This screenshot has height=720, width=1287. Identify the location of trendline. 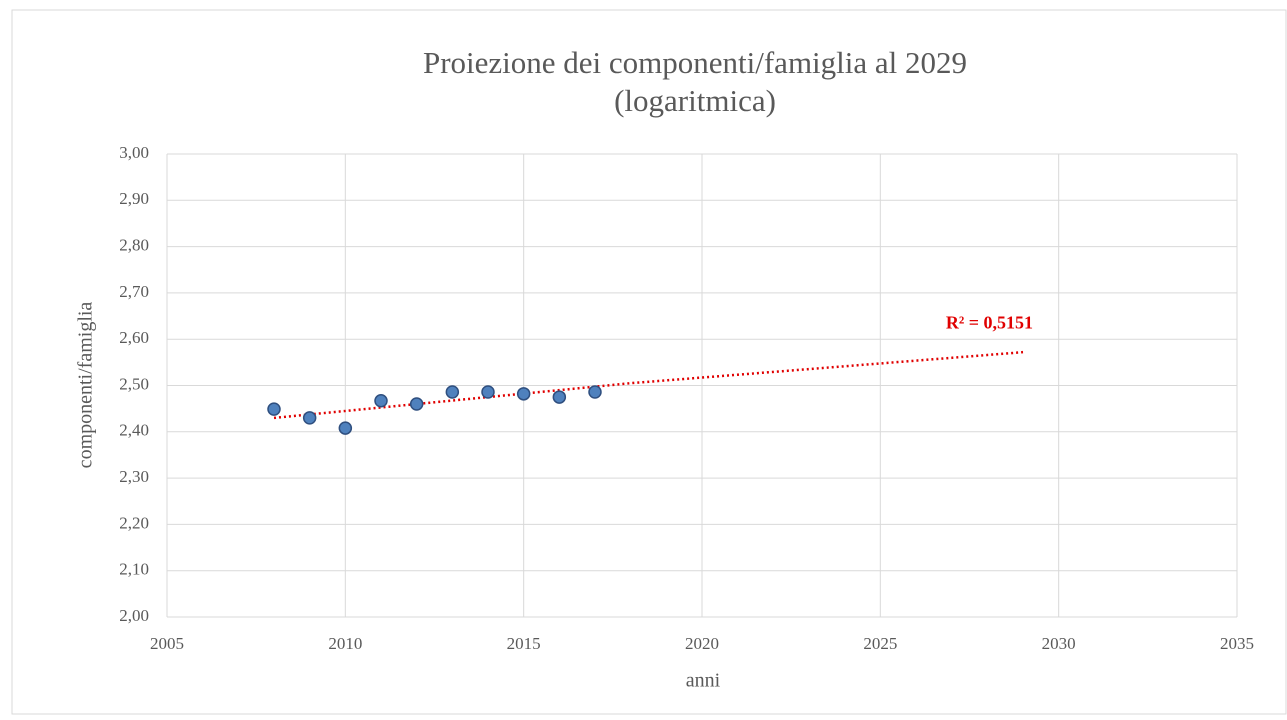
(648, 385).